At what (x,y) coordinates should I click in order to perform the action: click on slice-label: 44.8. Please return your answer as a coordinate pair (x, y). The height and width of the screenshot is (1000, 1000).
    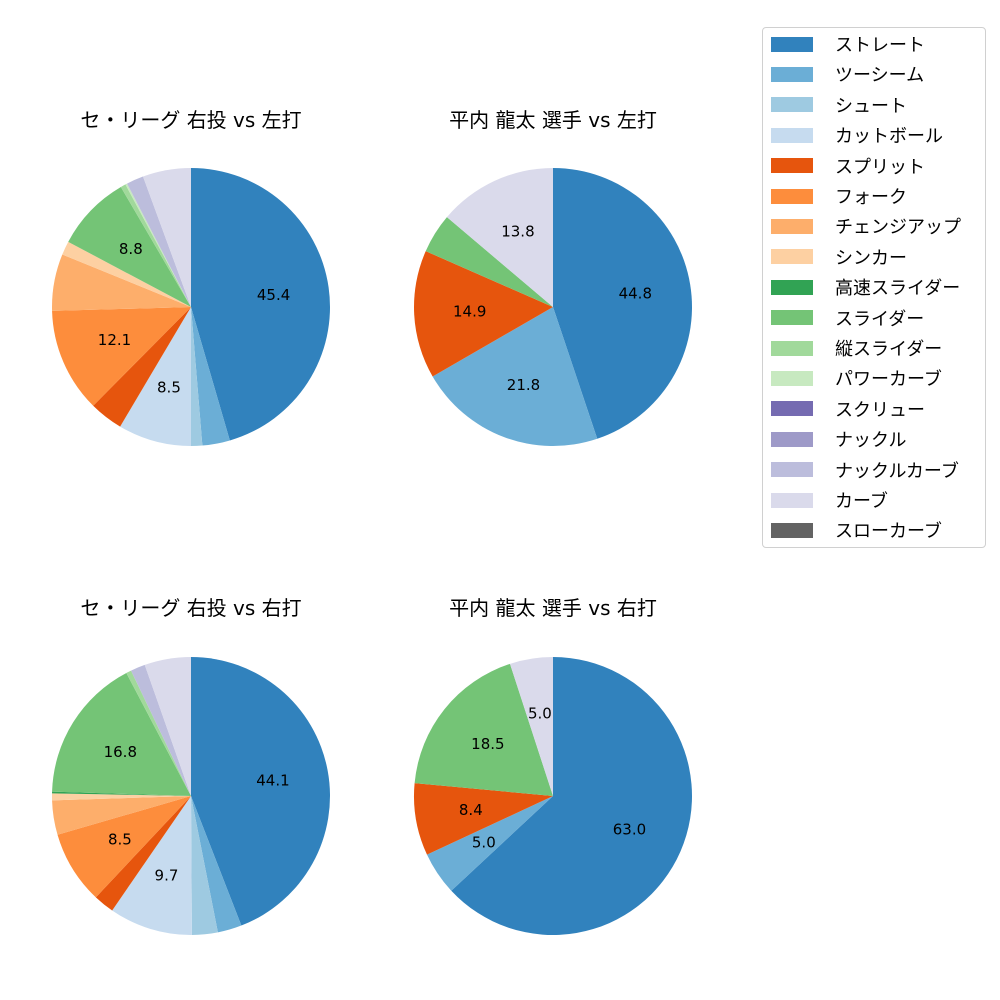
    Looking at the image, I should click on (635, 294).